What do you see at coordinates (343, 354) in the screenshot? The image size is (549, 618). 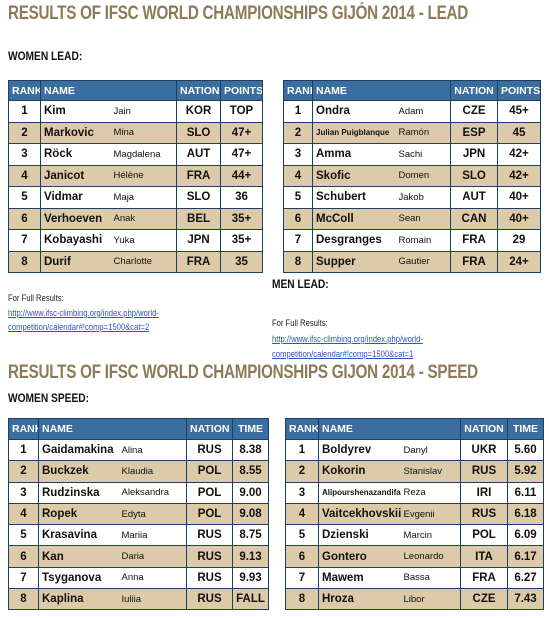 I see `link: competition/calendar#!comp=1500&cat=1` at bounding box center [343, 354].